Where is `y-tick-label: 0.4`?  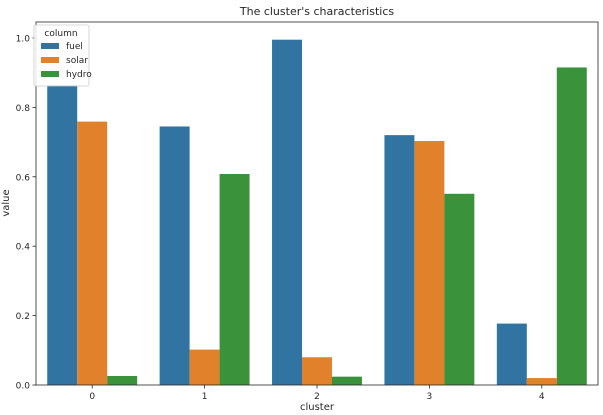 y-tick-label: 0.4 is located at coordinates (23, 248).